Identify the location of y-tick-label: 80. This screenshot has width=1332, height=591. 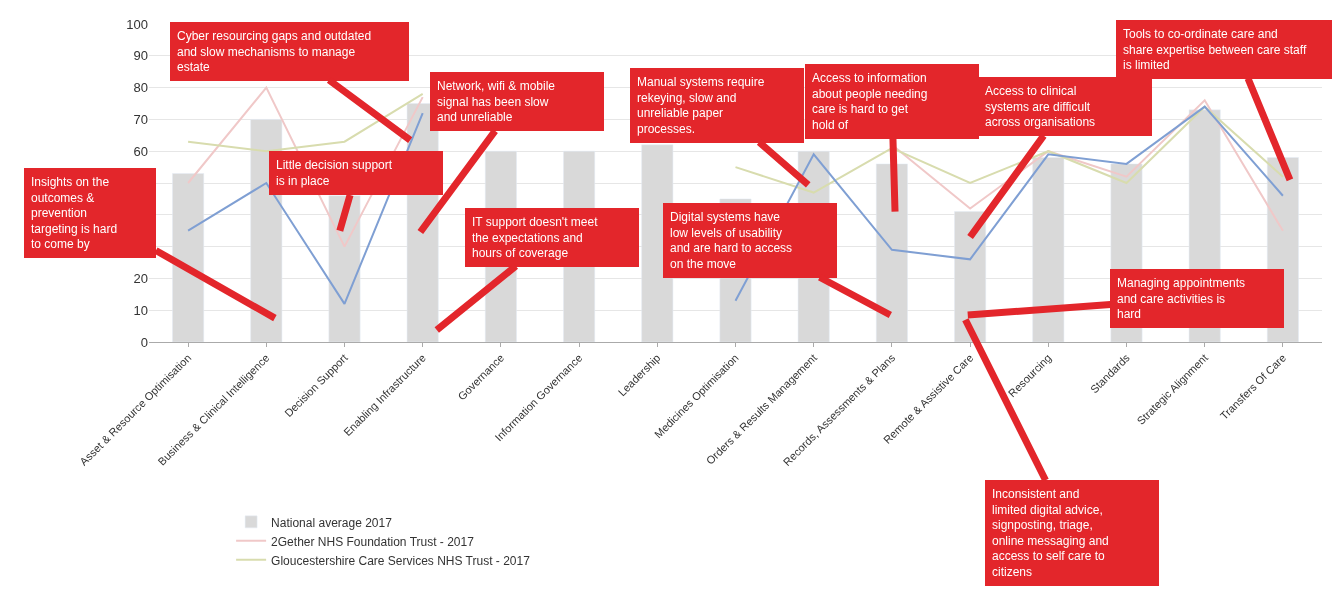
(140, 88).